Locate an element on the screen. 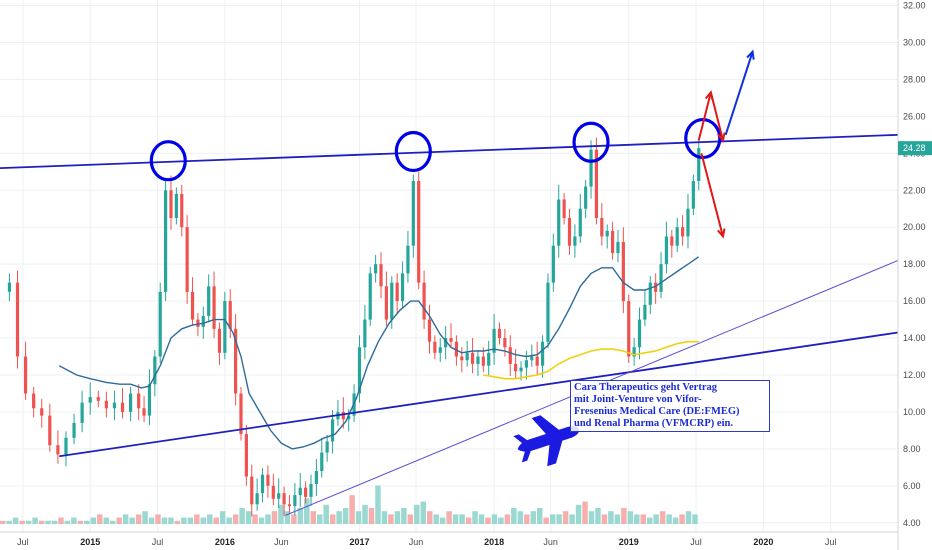 The width and height of the screenshot is (932, 550). volume-bars is located at coordinates (349, 504).